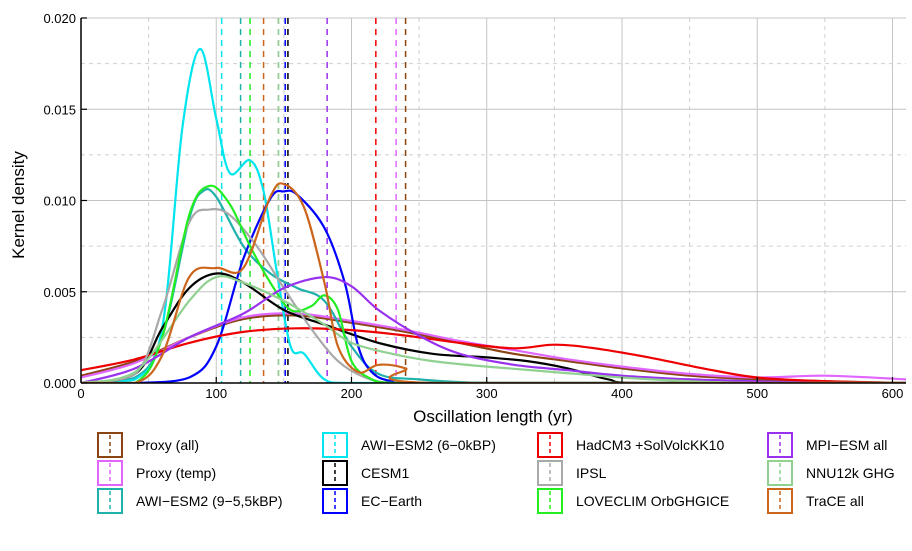 The height and width of the screenshot is (551, 912). What do you see at coordinates (59, 292) in the screenshot?
I see `y-tick-label: 0.005` at bounding box center [59, 292].